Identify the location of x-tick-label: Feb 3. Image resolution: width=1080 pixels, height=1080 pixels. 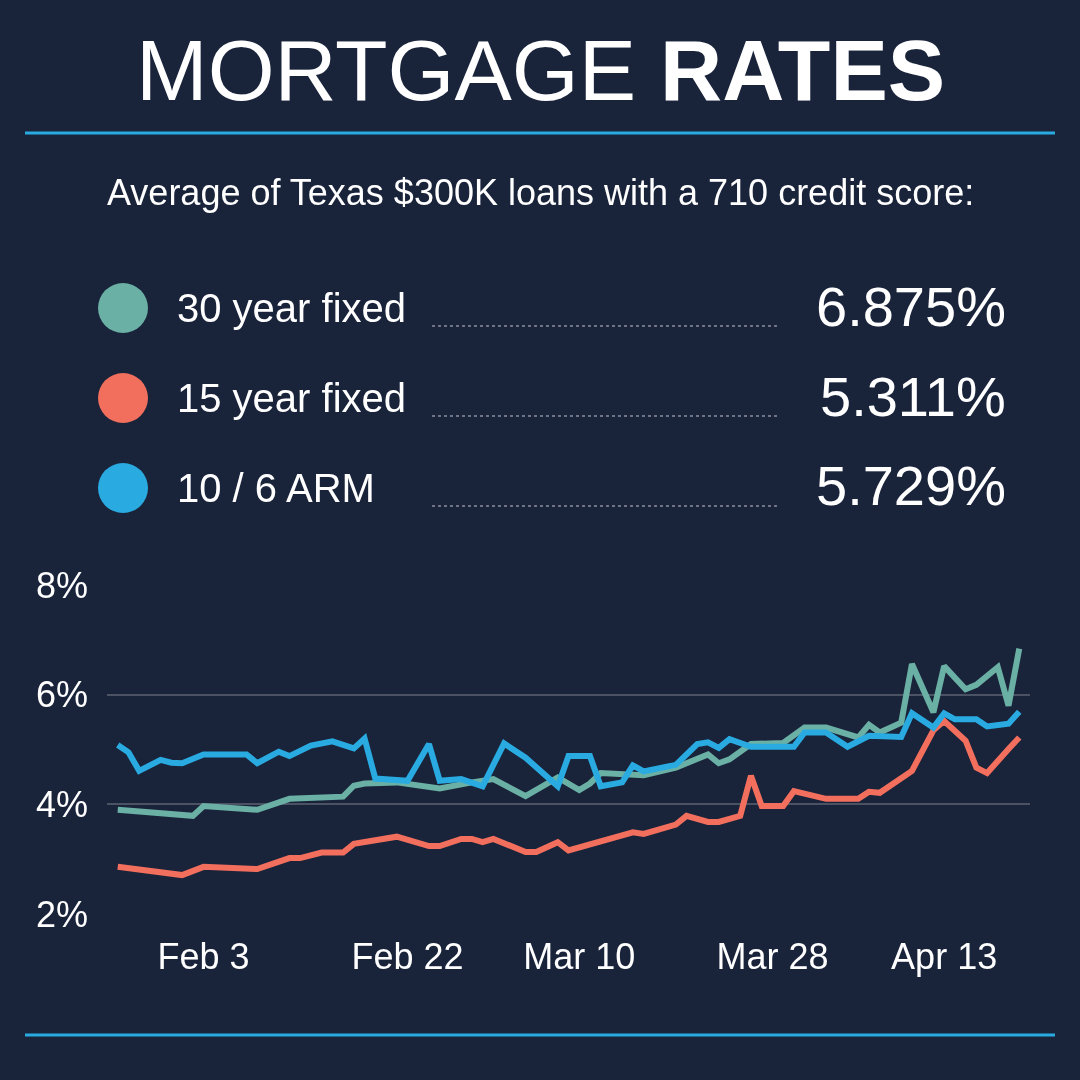
(203, 956).